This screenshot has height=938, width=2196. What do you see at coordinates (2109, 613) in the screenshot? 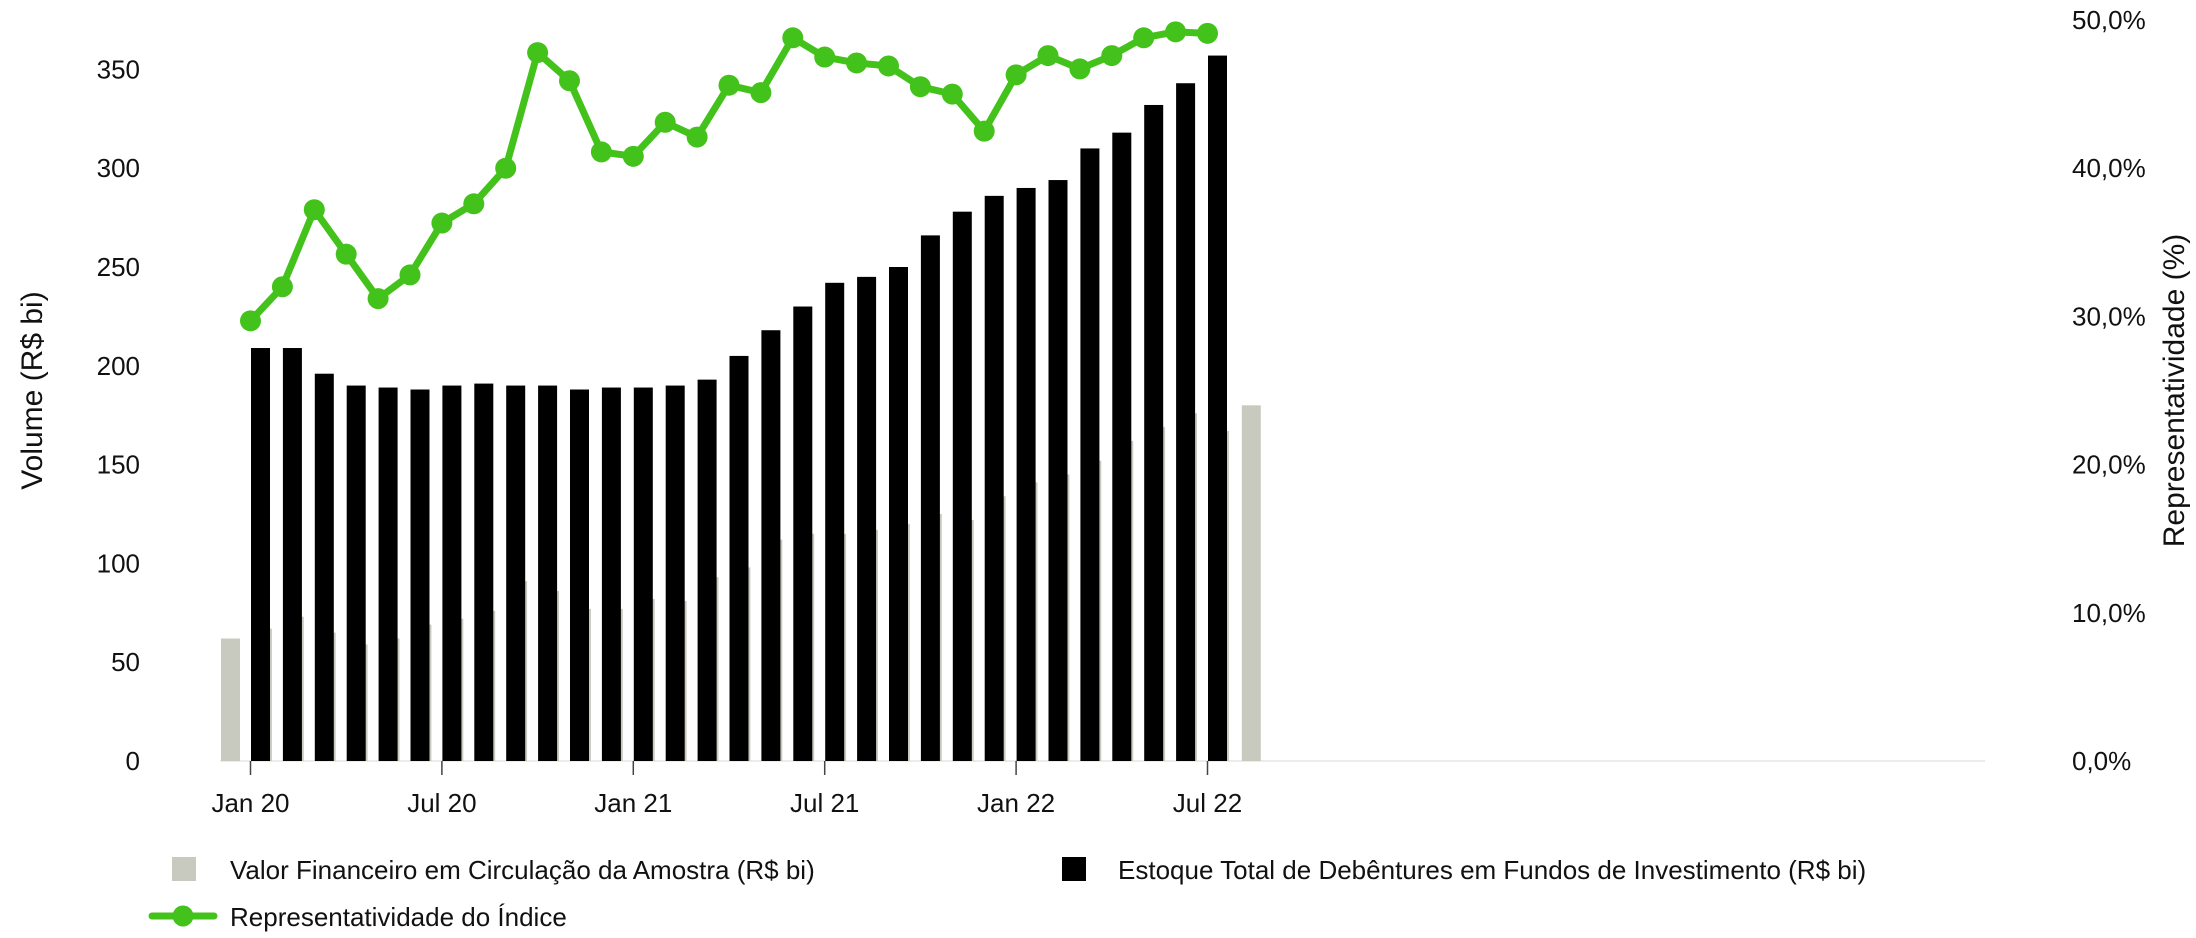
I see `y2-tick-label: 10,0%` at bounding box center [2109, 613].